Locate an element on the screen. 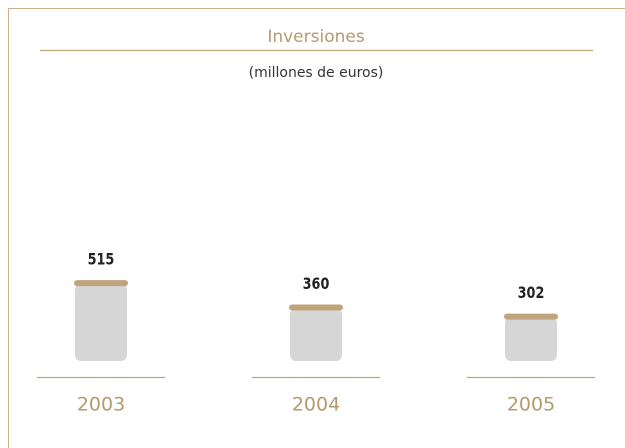  x-tick-label: 2005 is located at coordinates (531, 405).